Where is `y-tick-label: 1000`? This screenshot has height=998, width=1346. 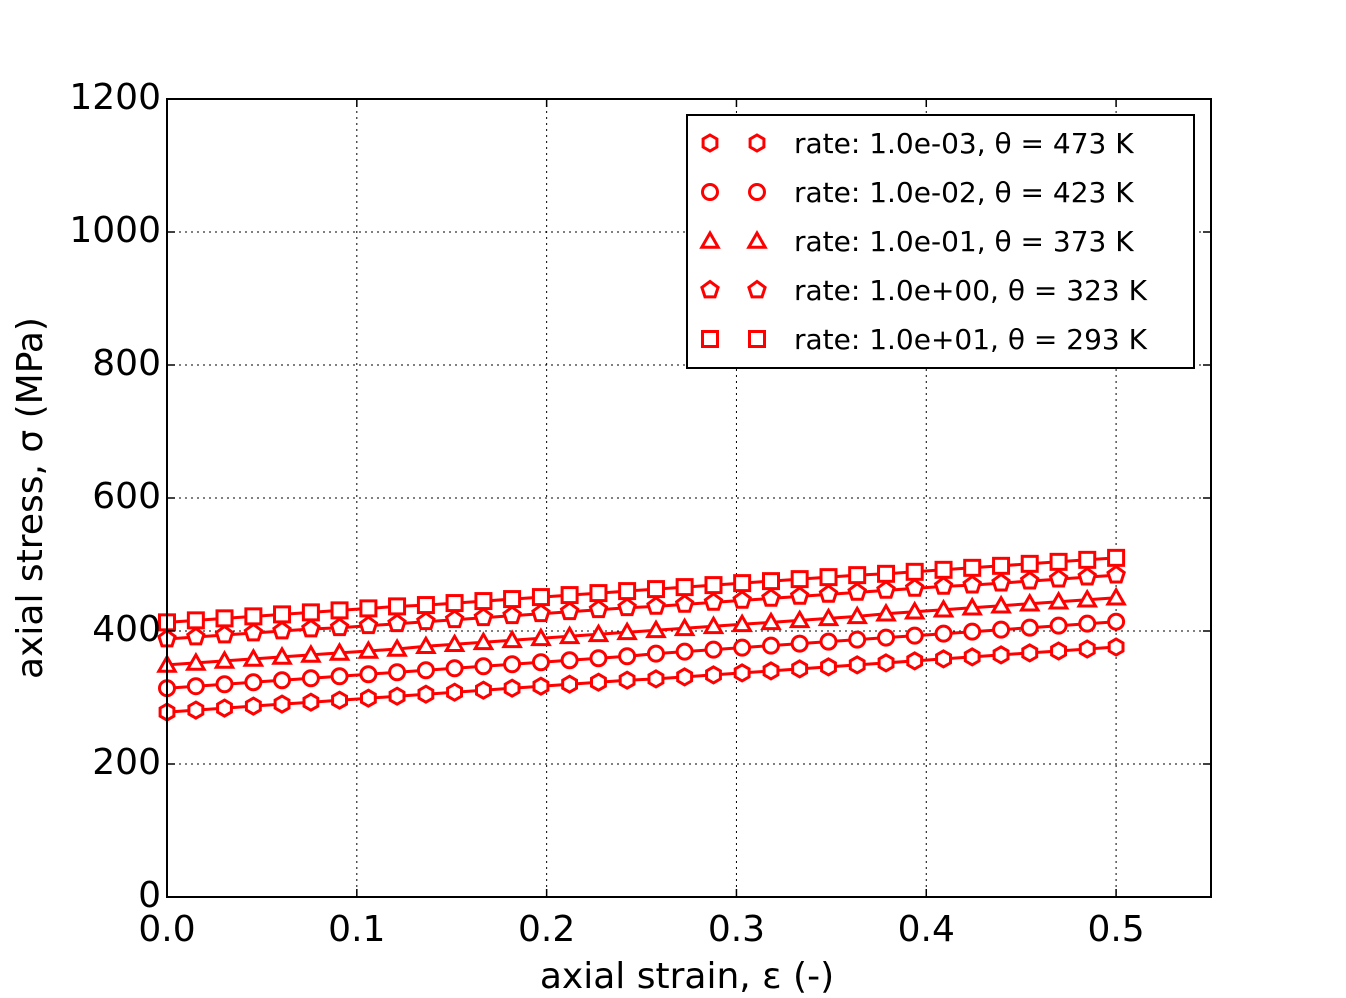 y-tick-label: 1000 is located at coordinates (115, 230).